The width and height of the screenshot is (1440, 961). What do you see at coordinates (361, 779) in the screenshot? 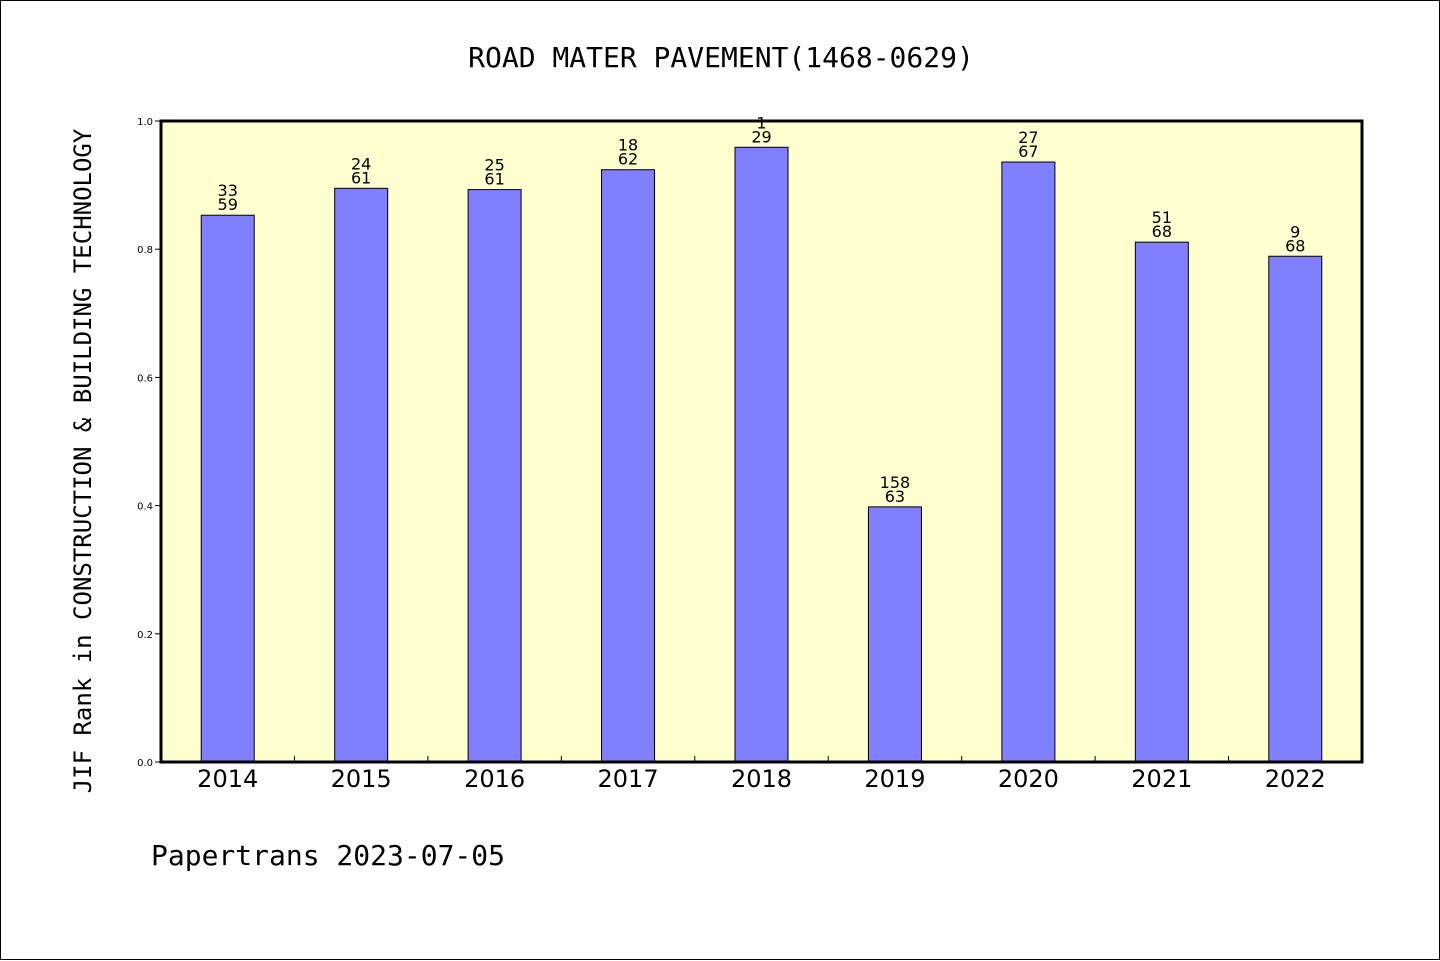
I see `x-tick-label: 2015` at bounding box center [361, 779].